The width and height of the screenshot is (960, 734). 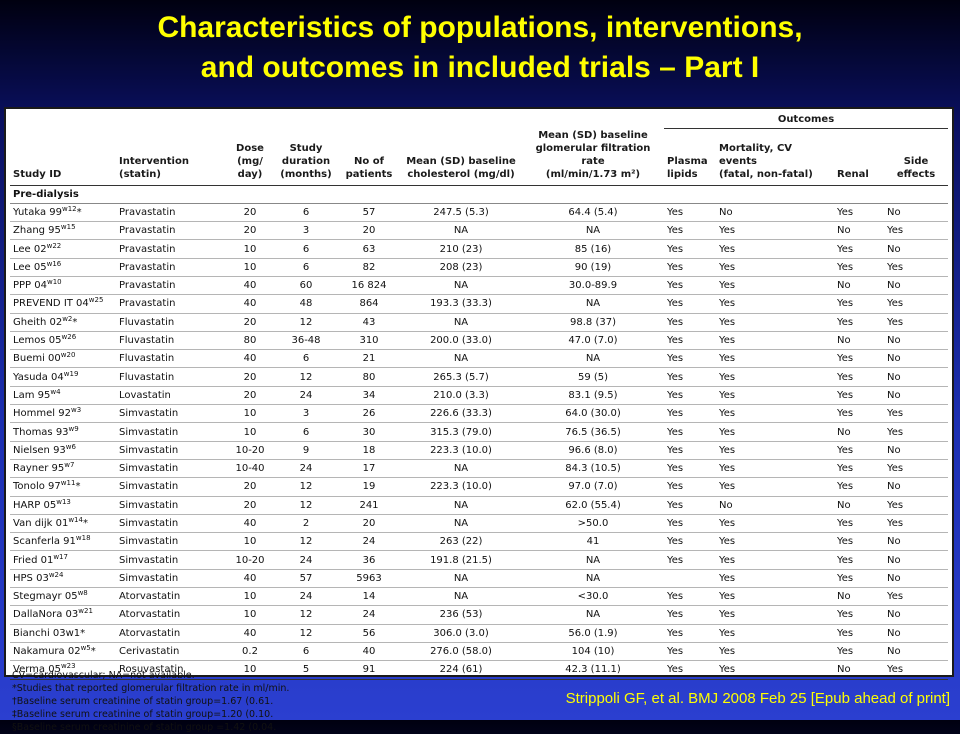 I want to click on cell-cholesterol: 226.6 (33.3), so click(x=461, y=414).